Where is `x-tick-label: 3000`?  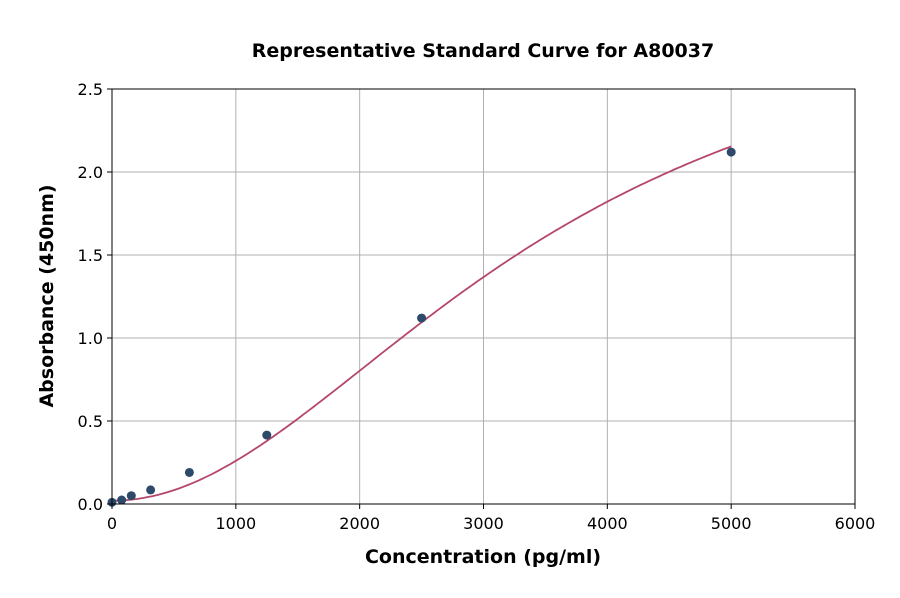 x-tick-label: 3000 is located at coordinates (483, 523).